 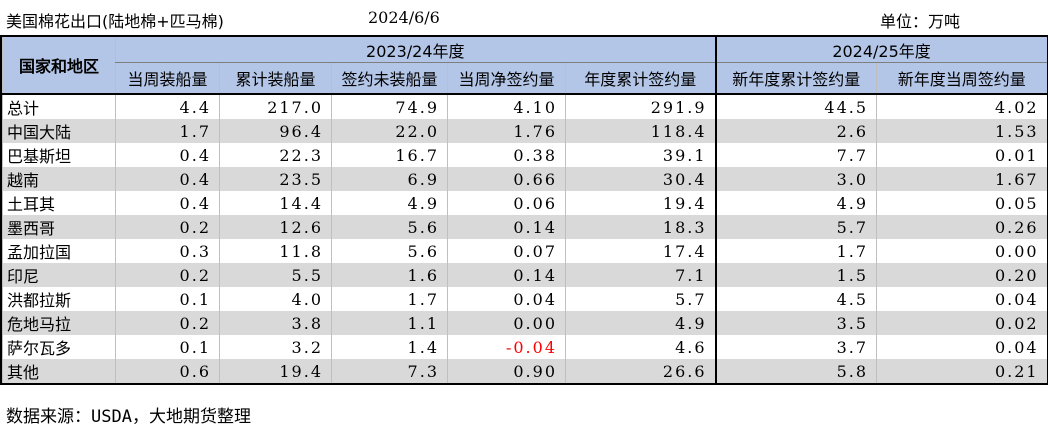 What do you see at coordinates (795, 227) in the screenshot?
I see `value-cell: 5.7` at bounding box center [795, 227].